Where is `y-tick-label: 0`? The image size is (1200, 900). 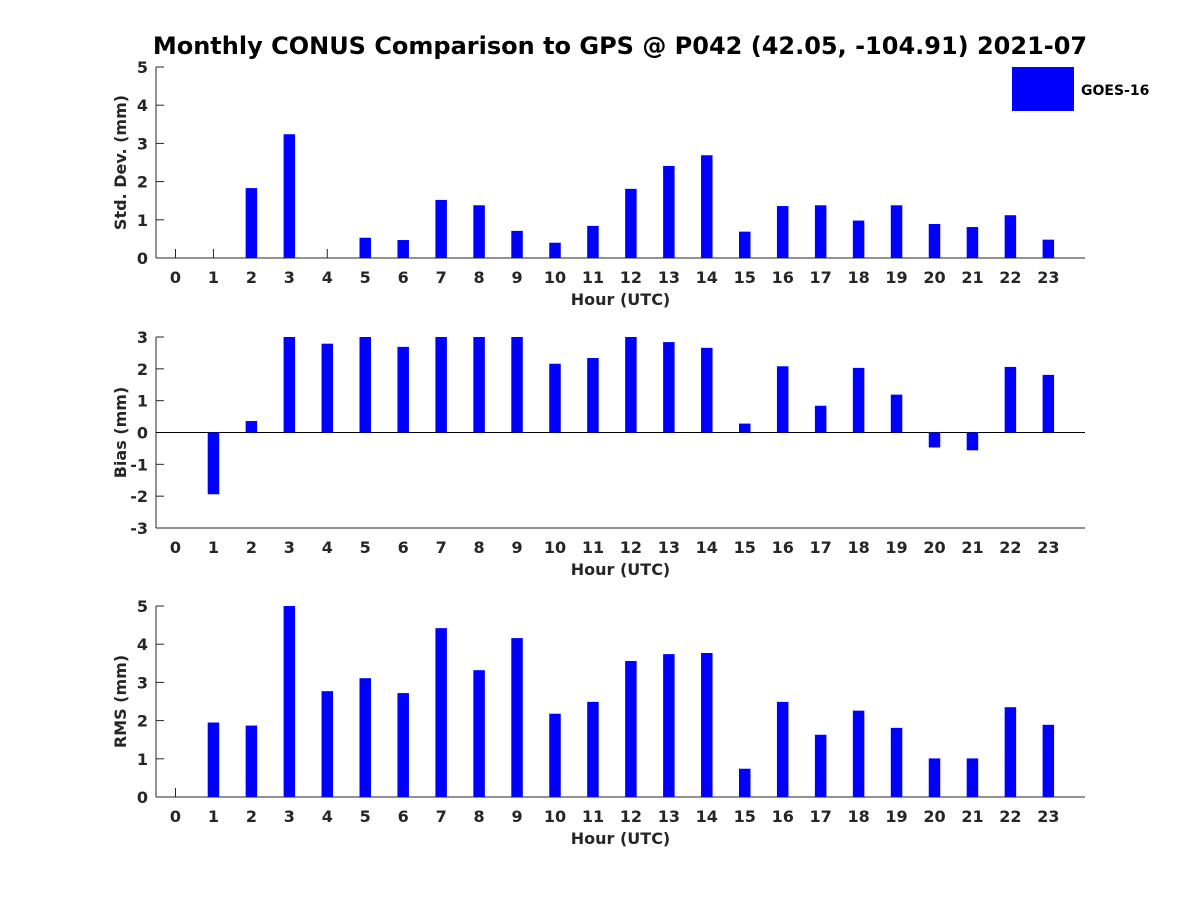
y-tick-label: 0 is located at coordinates (142, 797).